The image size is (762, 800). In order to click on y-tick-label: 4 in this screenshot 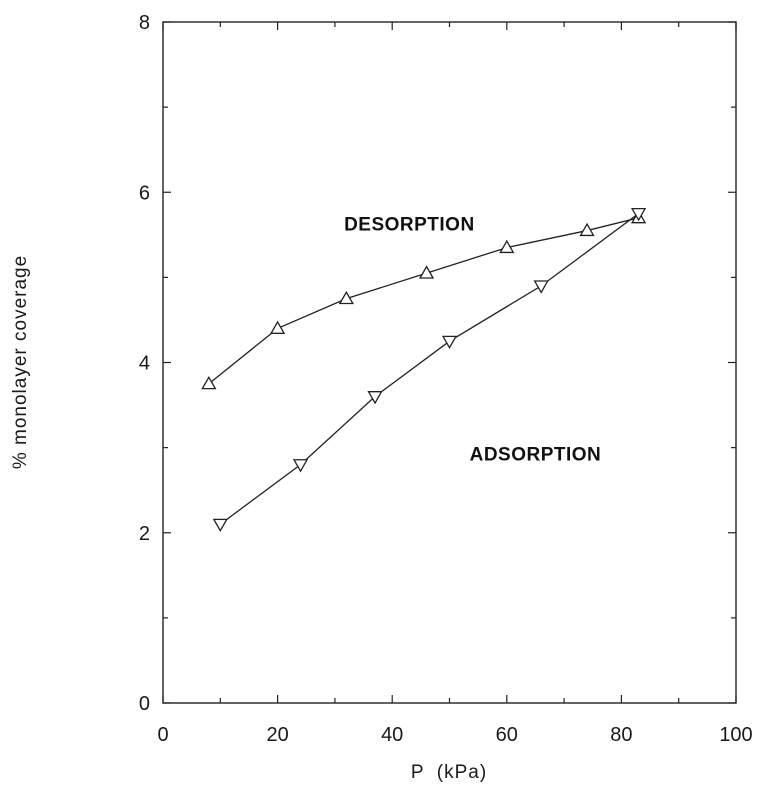, I will do `click(144, 364)`.